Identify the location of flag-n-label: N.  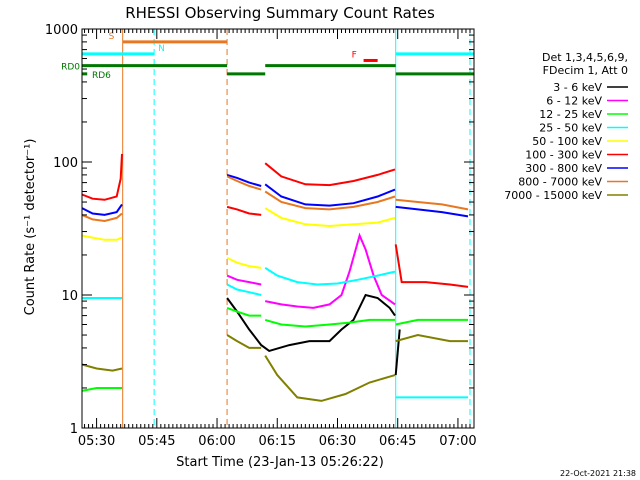
(161, 49).